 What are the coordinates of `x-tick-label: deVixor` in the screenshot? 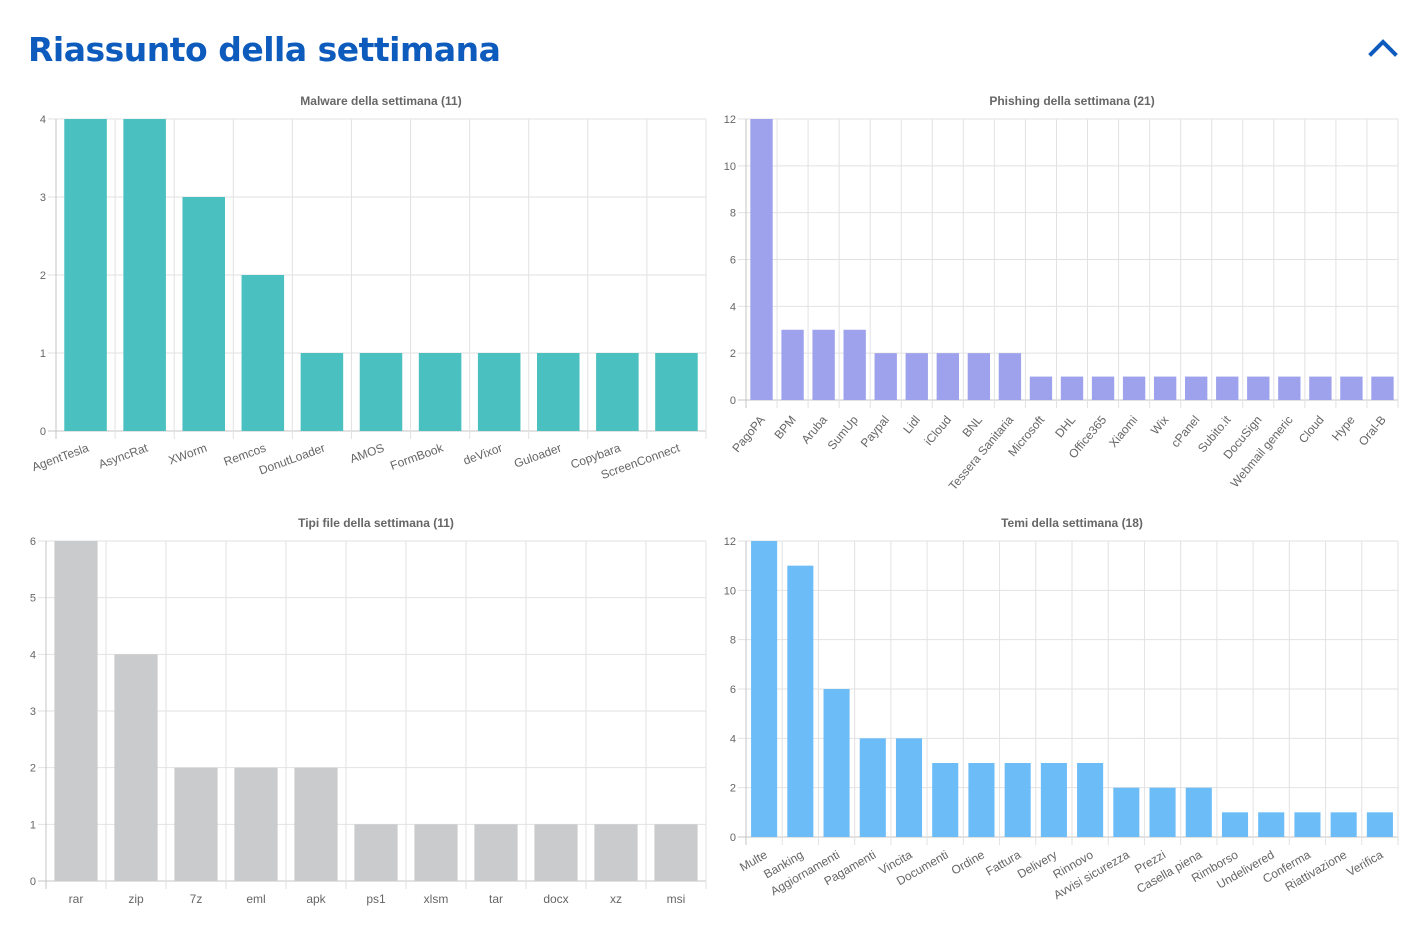 It's located at (482, 454).